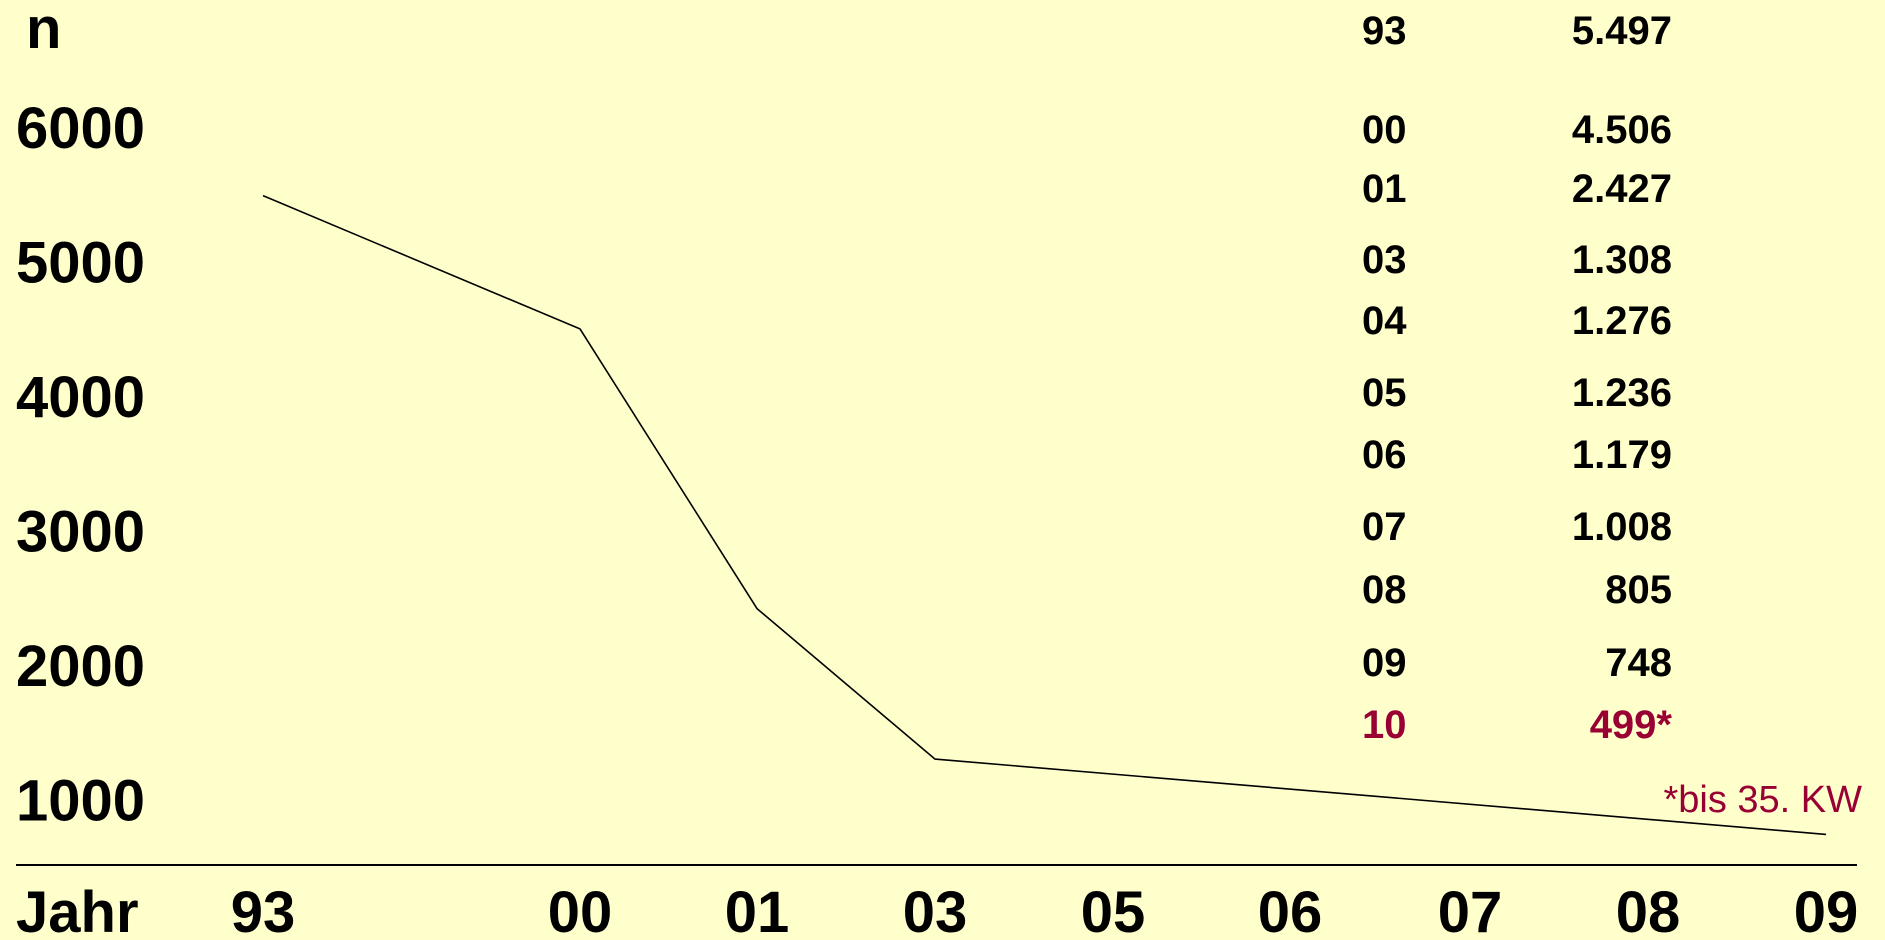 The width and height of the screenshot is (1885, 940). Describe the element at coordinates (1384, 527) in the screenshot. I see `table-year: 07` at that location.